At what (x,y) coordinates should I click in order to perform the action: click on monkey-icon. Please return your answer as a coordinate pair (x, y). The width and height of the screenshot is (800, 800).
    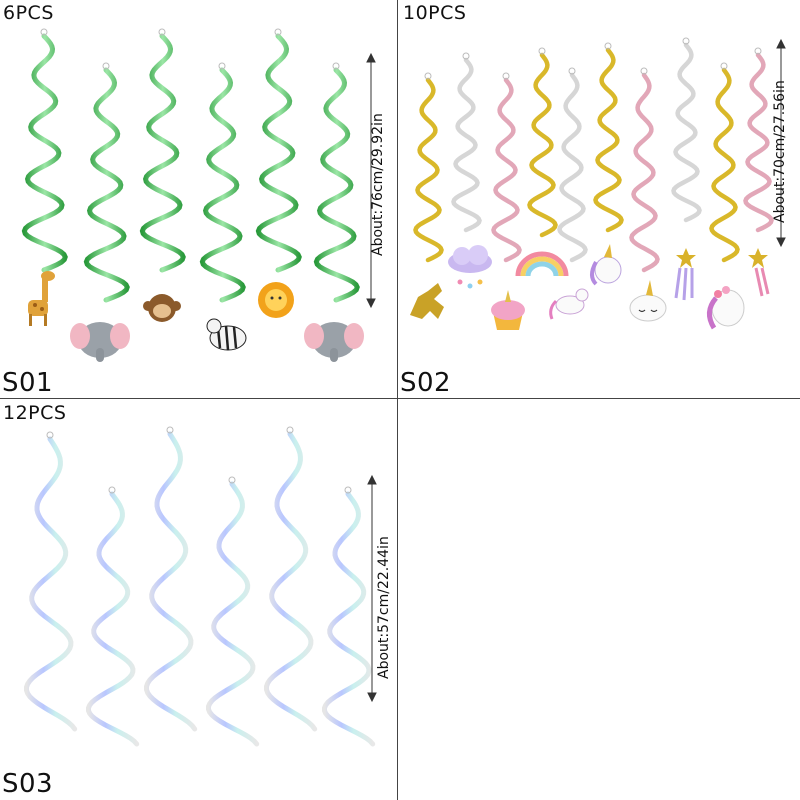
    Looking at the image, I should click on (162, 308).